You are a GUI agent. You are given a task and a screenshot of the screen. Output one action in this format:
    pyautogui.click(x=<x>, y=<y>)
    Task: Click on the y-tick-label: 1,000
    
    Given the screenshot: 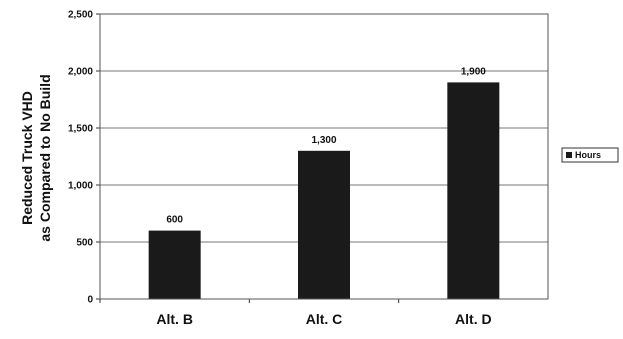 What is the action you would take?
    pyautogui.click(x=80, y=186)
    